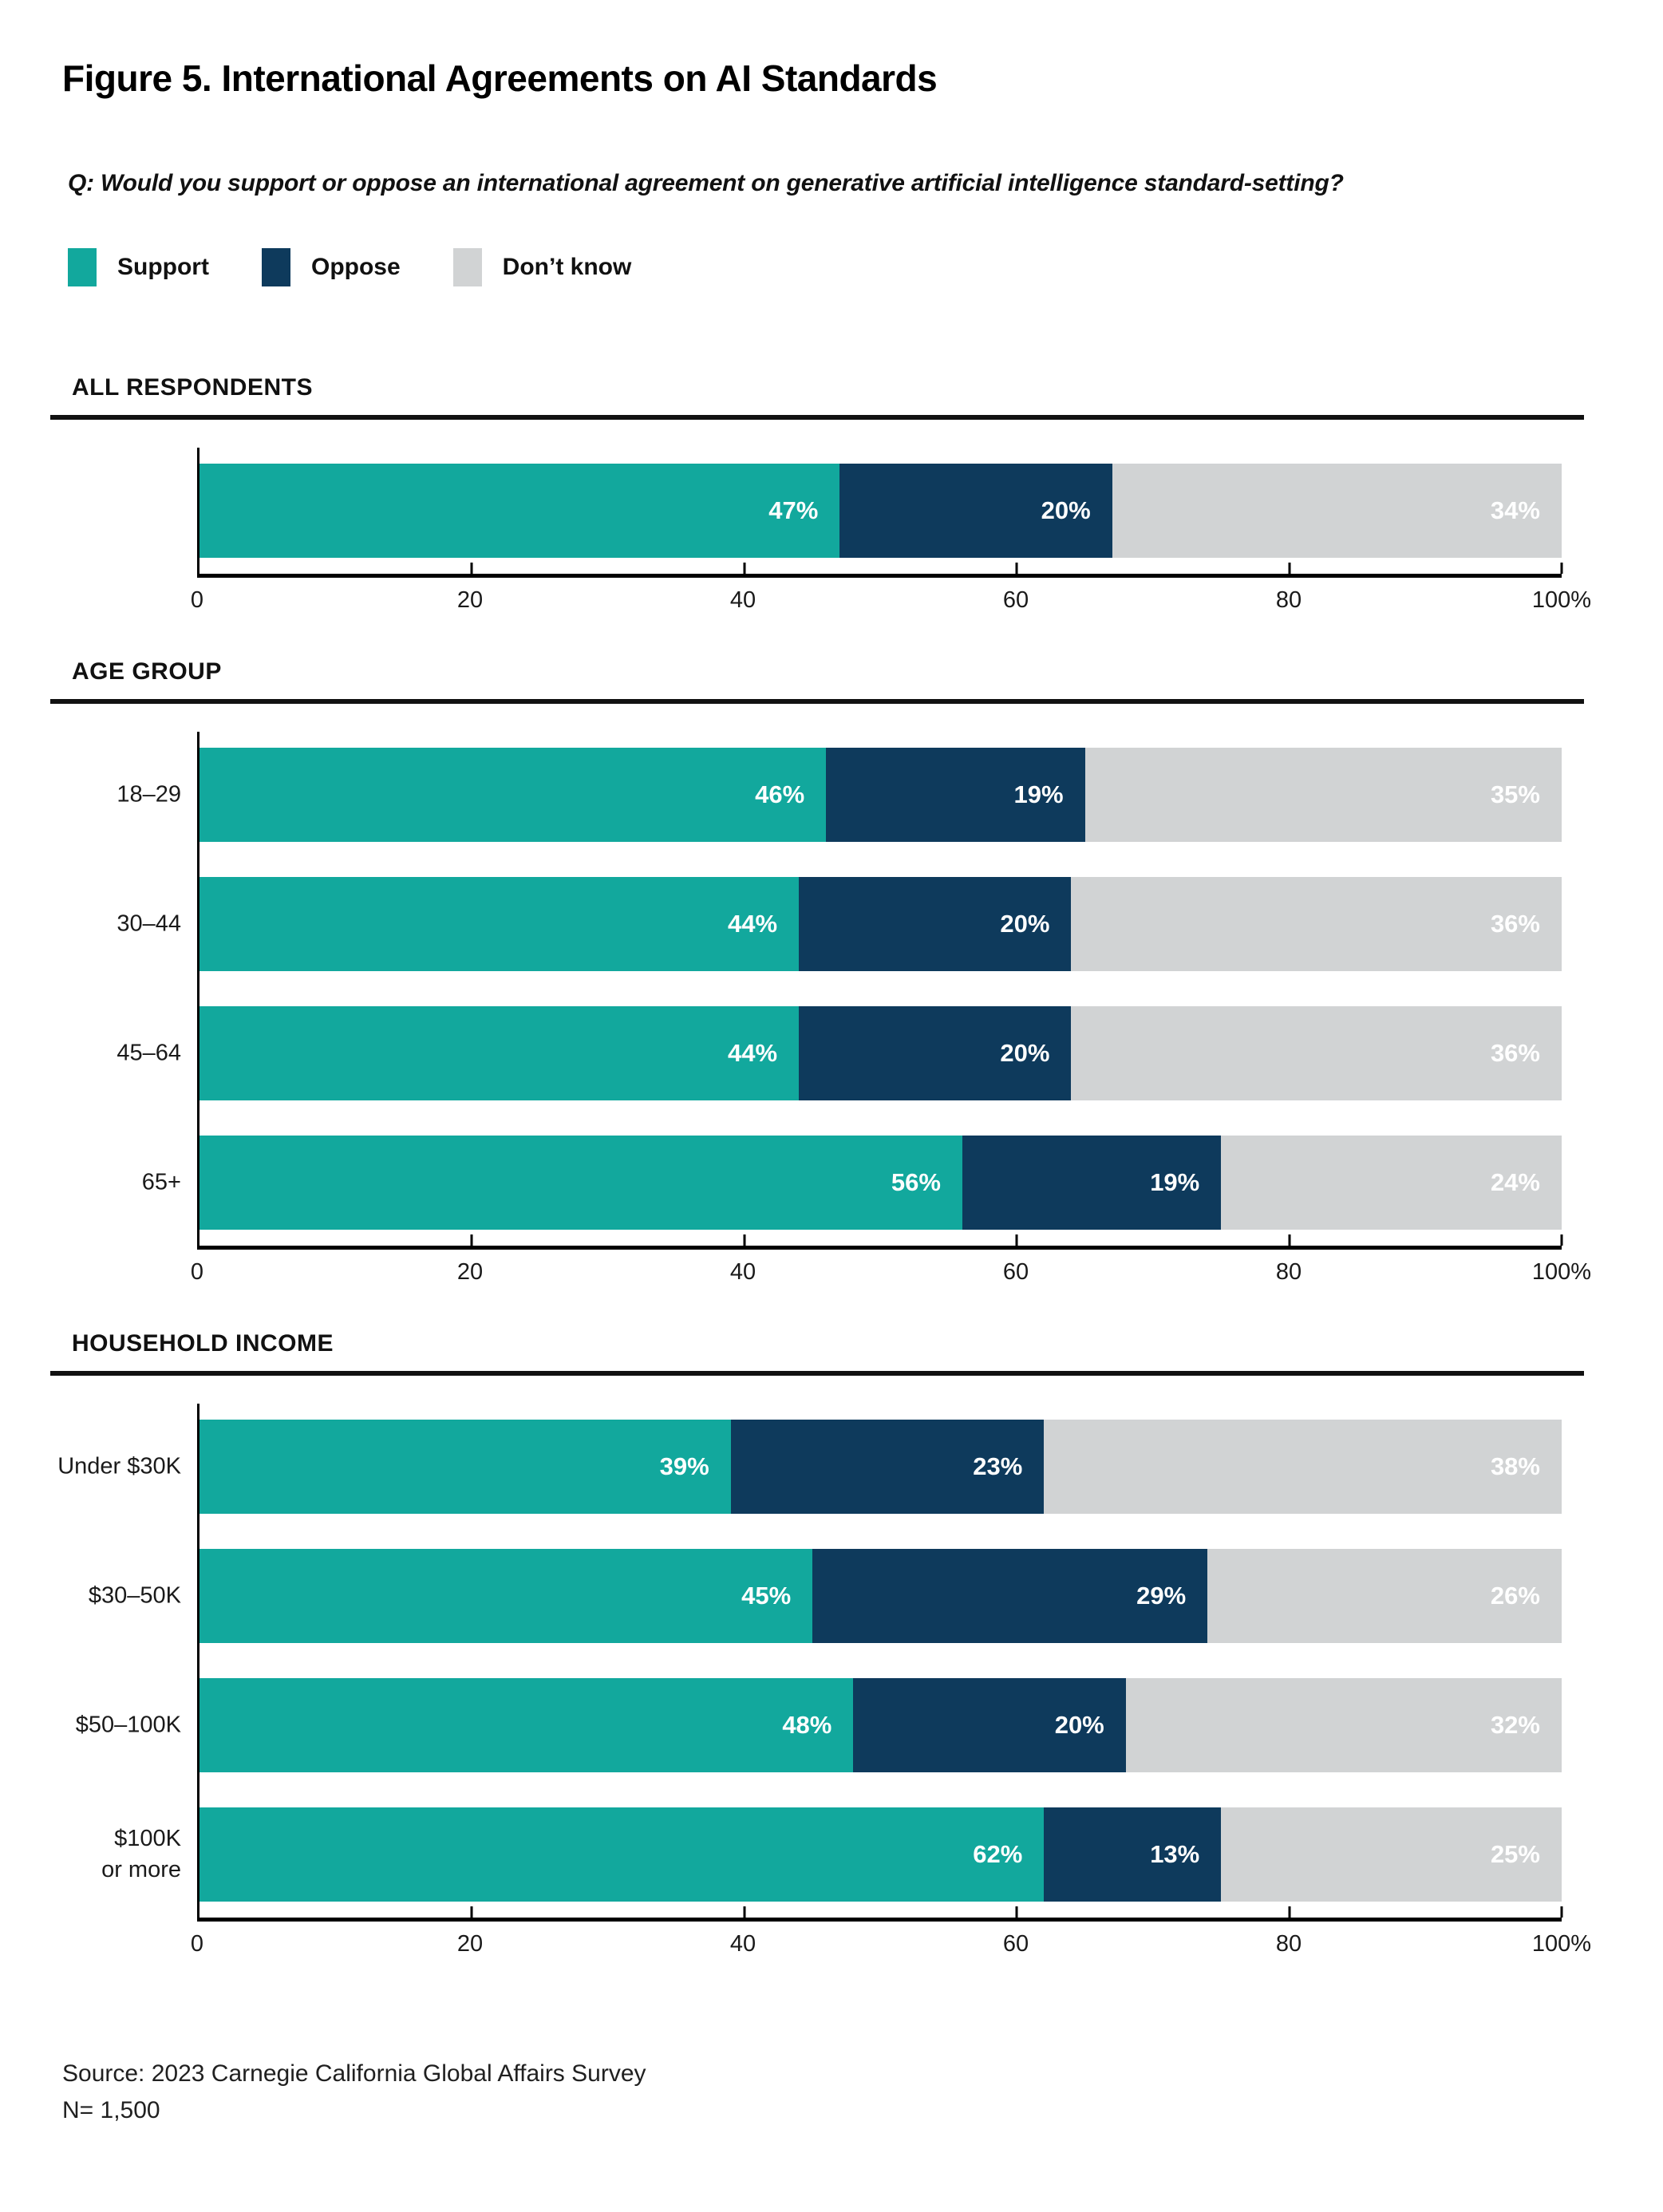 The width and height of the screenshot is (1663, 2212). I want to click on bar-row: $30–50K 45% 29% 26%, so click(826, 1596).